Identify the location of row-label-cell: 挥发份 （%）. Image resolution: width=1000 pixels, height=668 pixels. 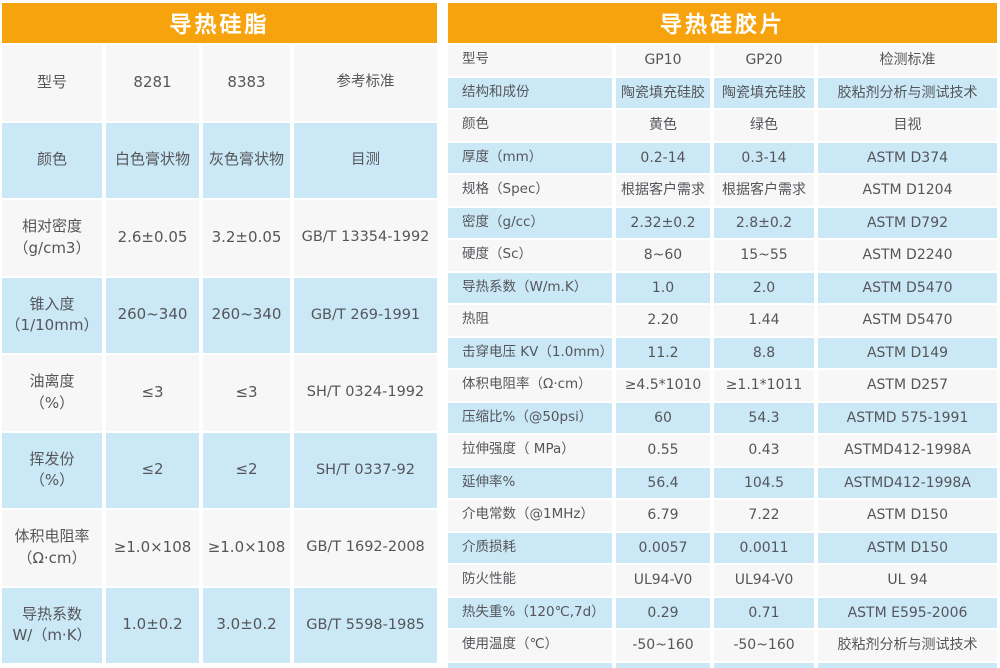
(52, 470).